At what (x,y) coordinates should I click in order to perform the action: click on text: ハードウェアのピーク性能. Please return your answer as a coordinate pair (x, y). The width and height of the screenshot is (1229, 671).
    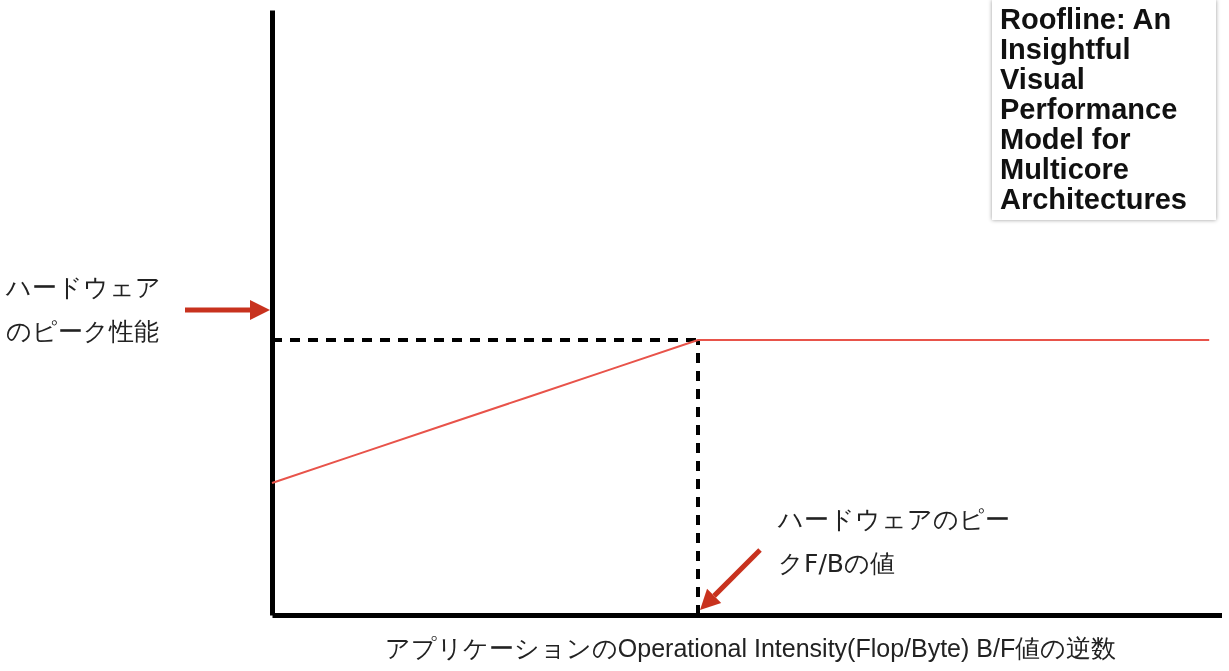
    Looking at the image, I should click on (84, 310).